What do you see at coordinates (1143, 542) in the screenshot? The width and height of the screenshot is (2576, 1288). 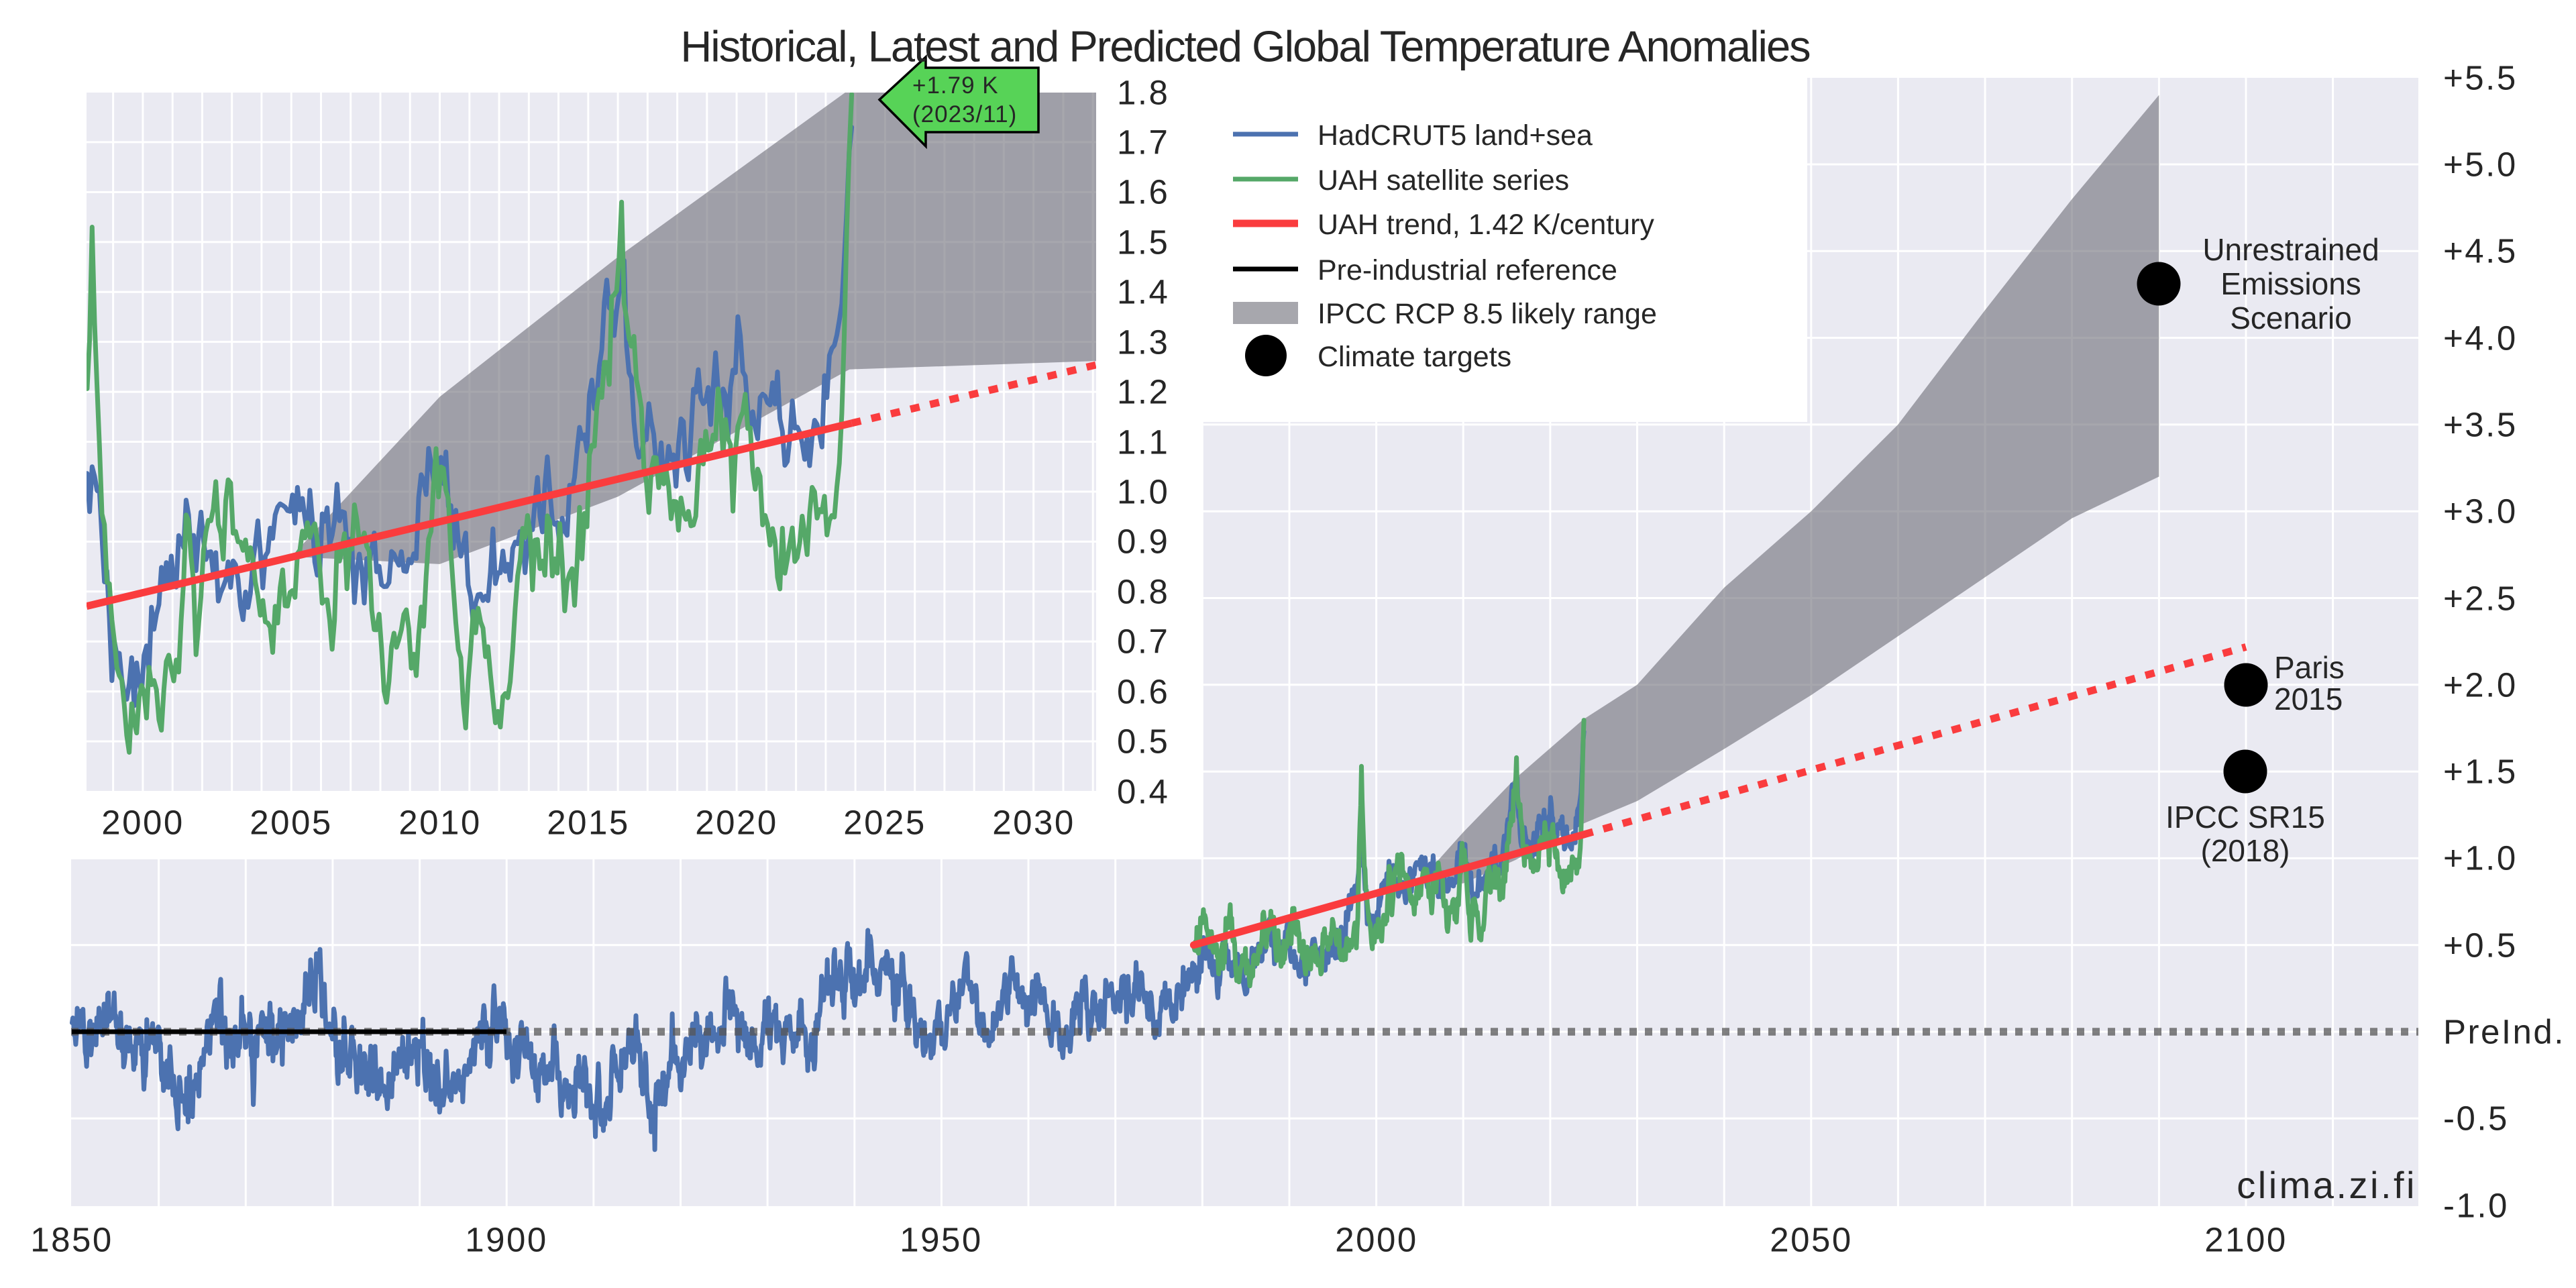 I see `svg-text: 0.9` at bounding box center [1143, 542].